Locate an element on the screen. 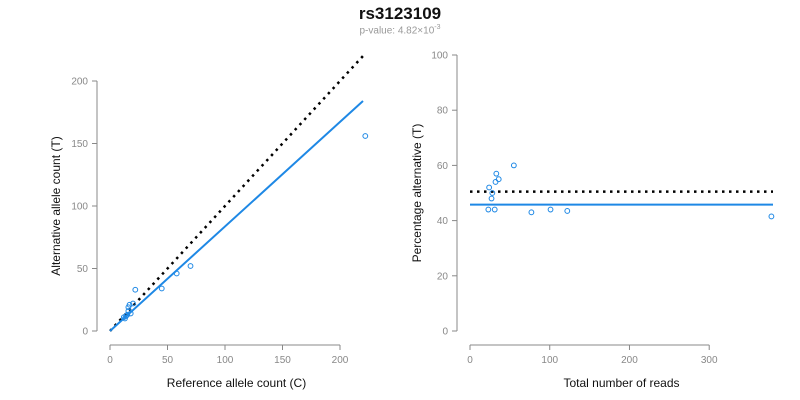 Image resolution: width=800 pixels, height=400 pixels. panel-2-x-axis-title: Total number of reads is located at coordinates (621, 383).